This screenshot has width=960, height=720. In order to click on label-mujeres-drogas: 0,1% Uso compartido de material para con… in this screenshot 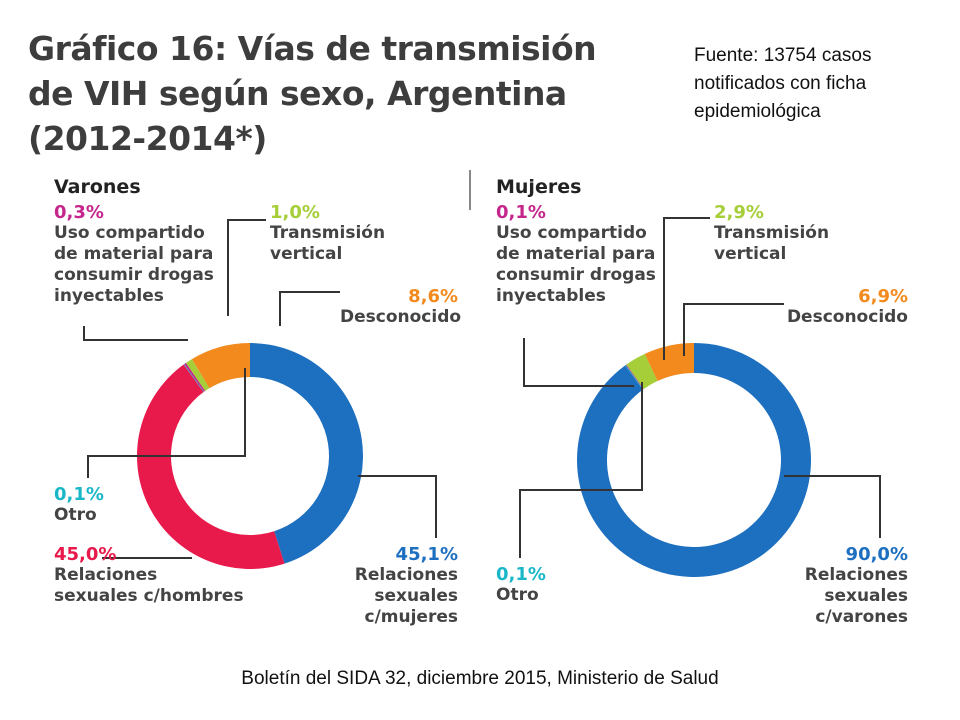, I will do `click(581, 254)`.